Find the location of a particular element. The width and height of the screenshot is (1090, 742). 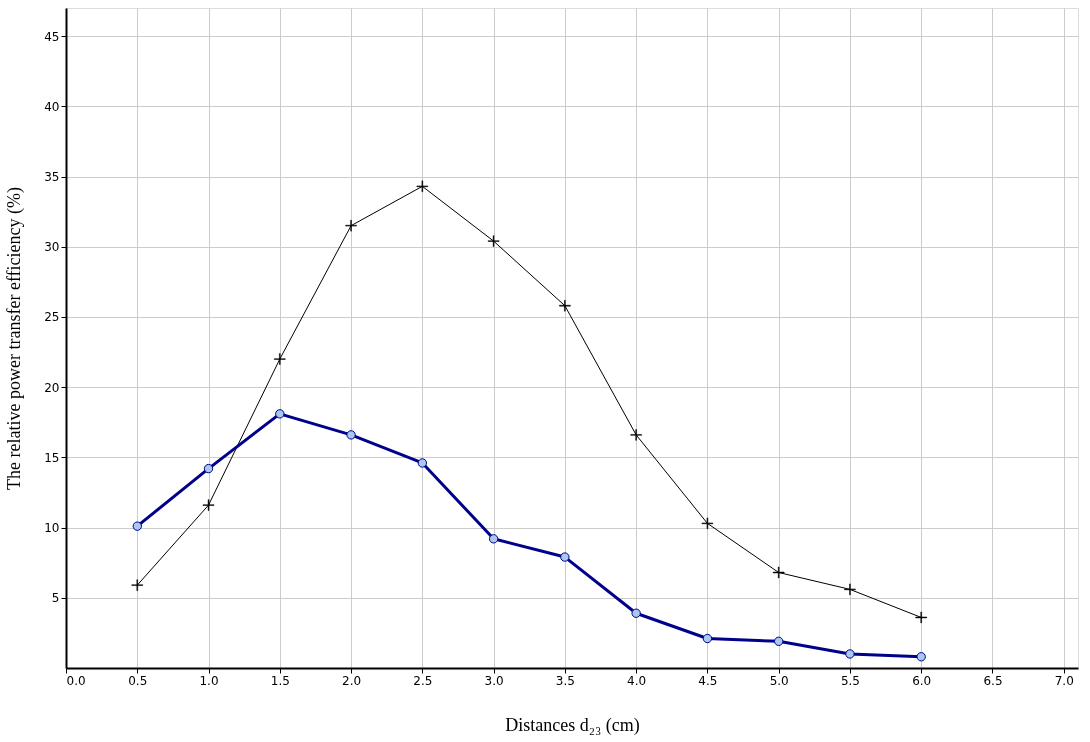

y-tick-label: 5 is located at coordinates (55, 598).